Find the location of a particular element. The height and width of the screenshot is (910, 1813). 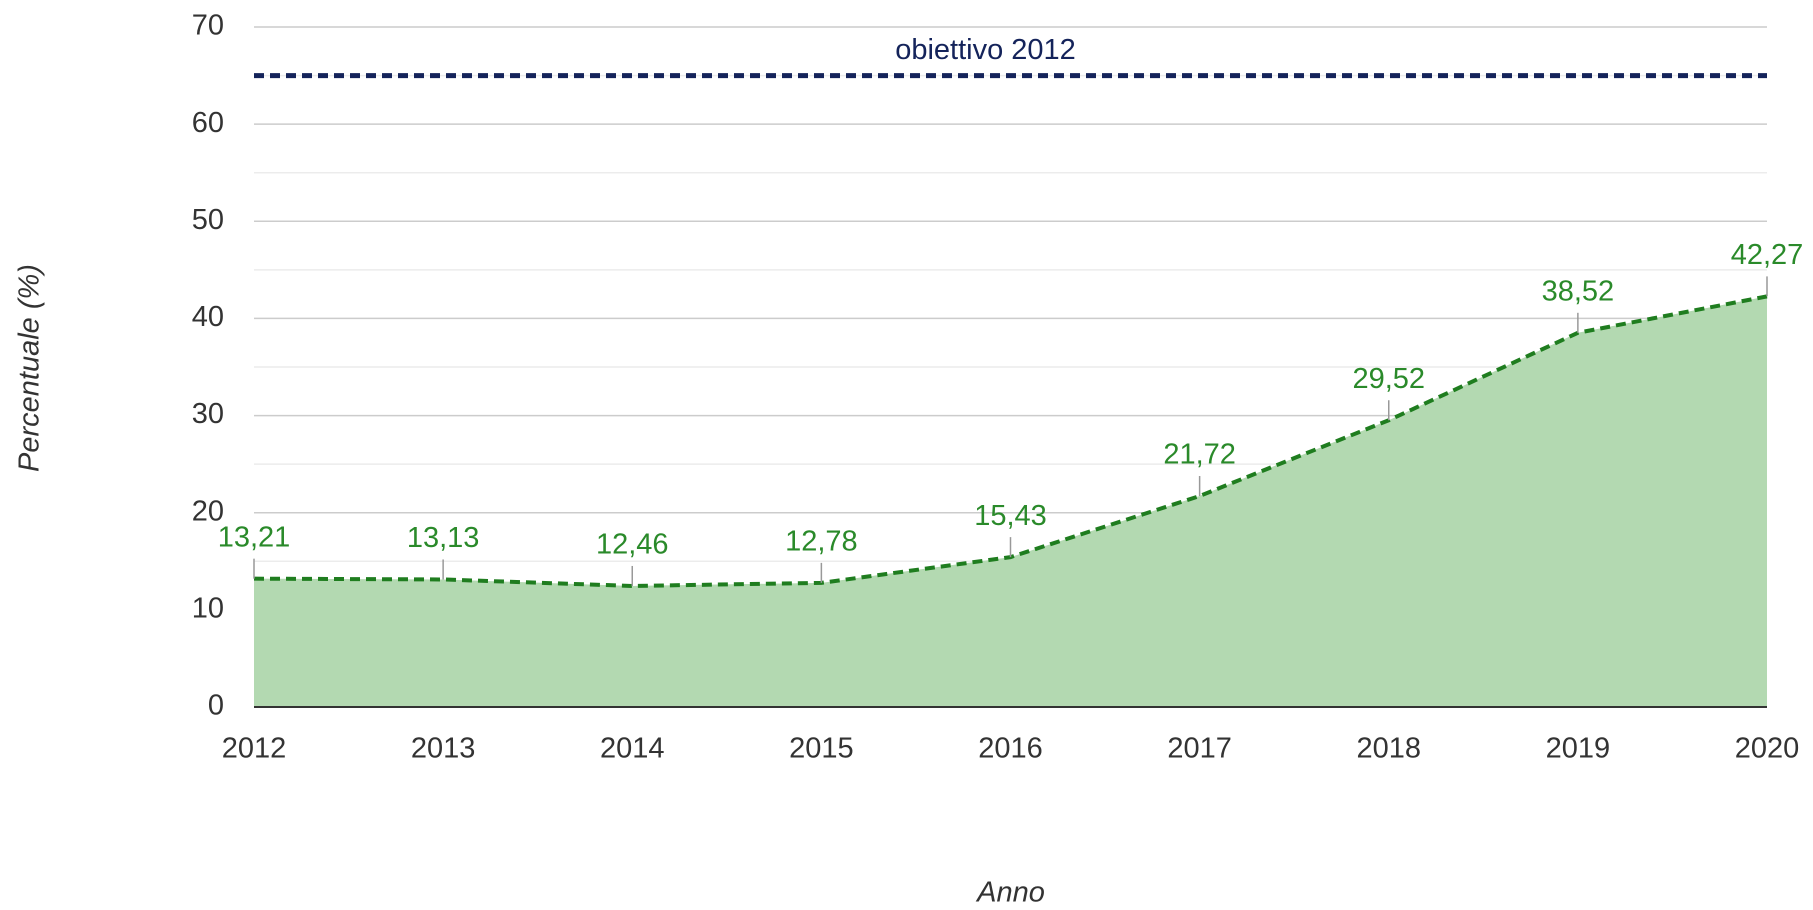

x-tick-label: 2017 is located at coordinates (1199, 749).